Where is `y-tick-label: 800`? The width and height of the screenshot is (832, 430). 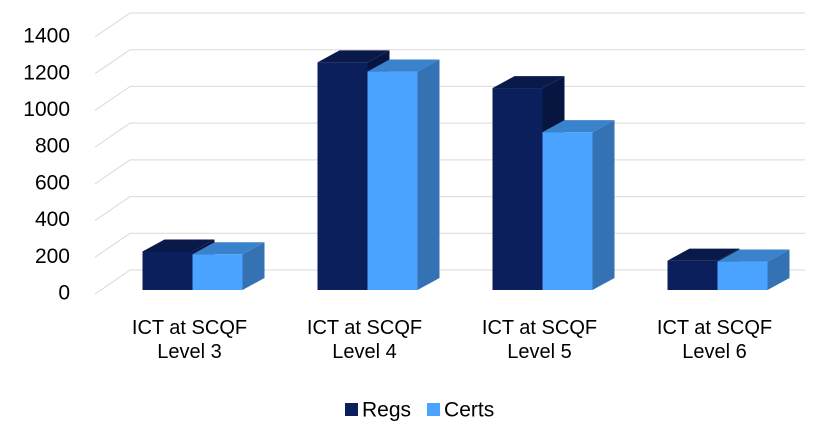 y-tick-label: 800 is located at coordinates (52, 146).